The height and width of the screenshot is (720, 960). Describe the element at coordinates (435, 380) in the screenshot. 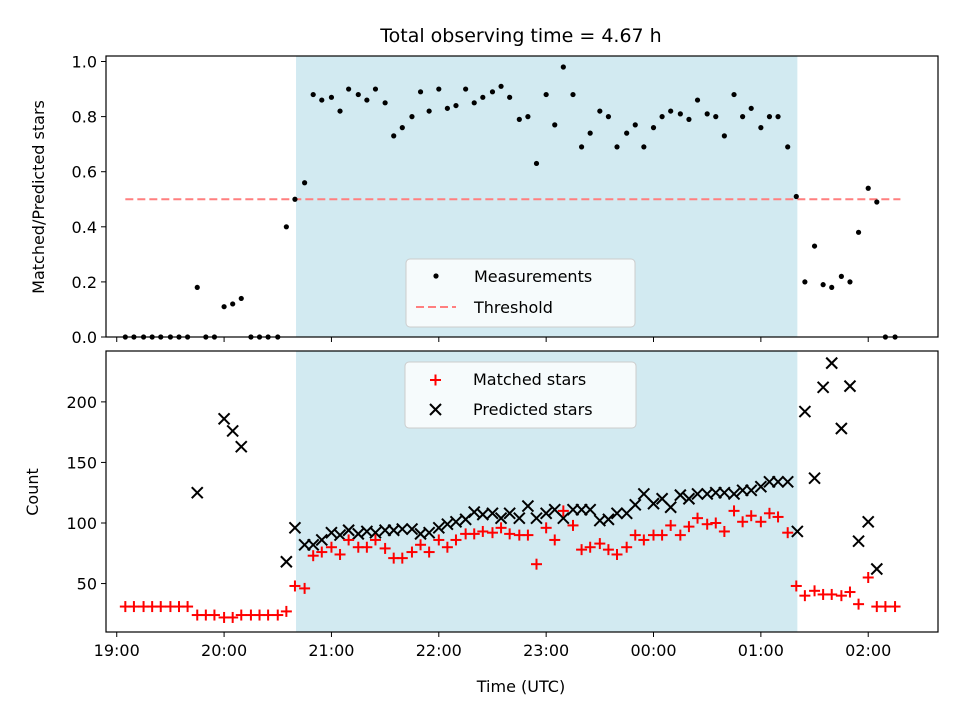

I see `bottom-legend-marker-matched` at that location.